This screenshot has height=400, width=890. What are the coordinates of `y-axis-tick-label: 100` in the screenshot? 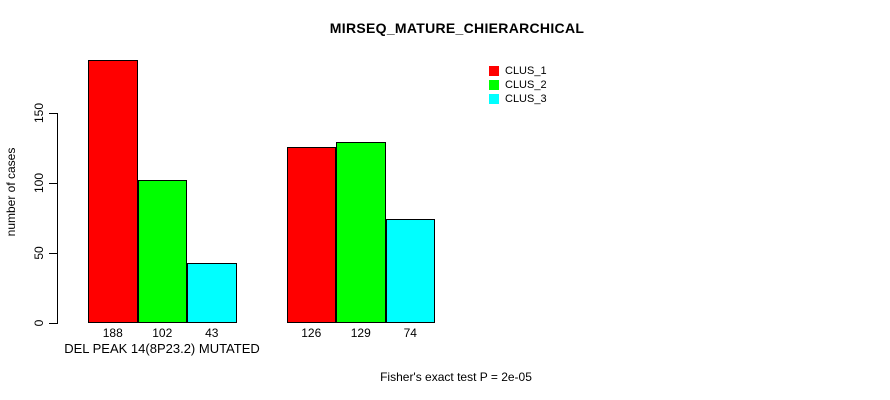 It's located at (39, 183).